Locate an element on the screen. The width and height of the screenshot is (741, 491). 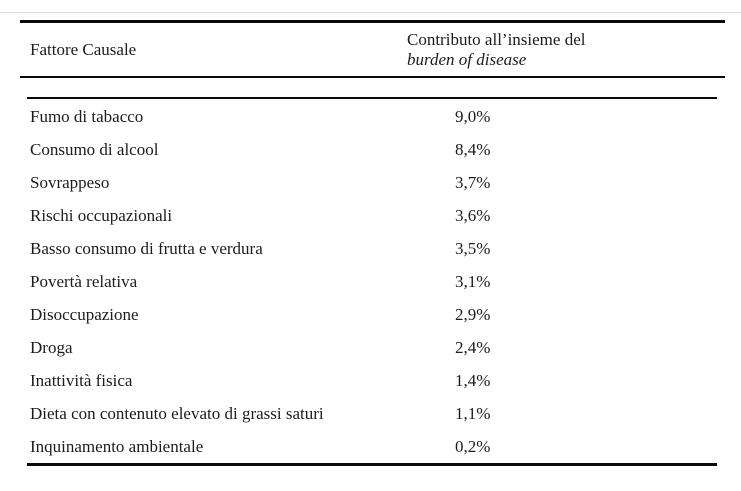
value-cell: 1,4% is located at coordinates (473, 380).